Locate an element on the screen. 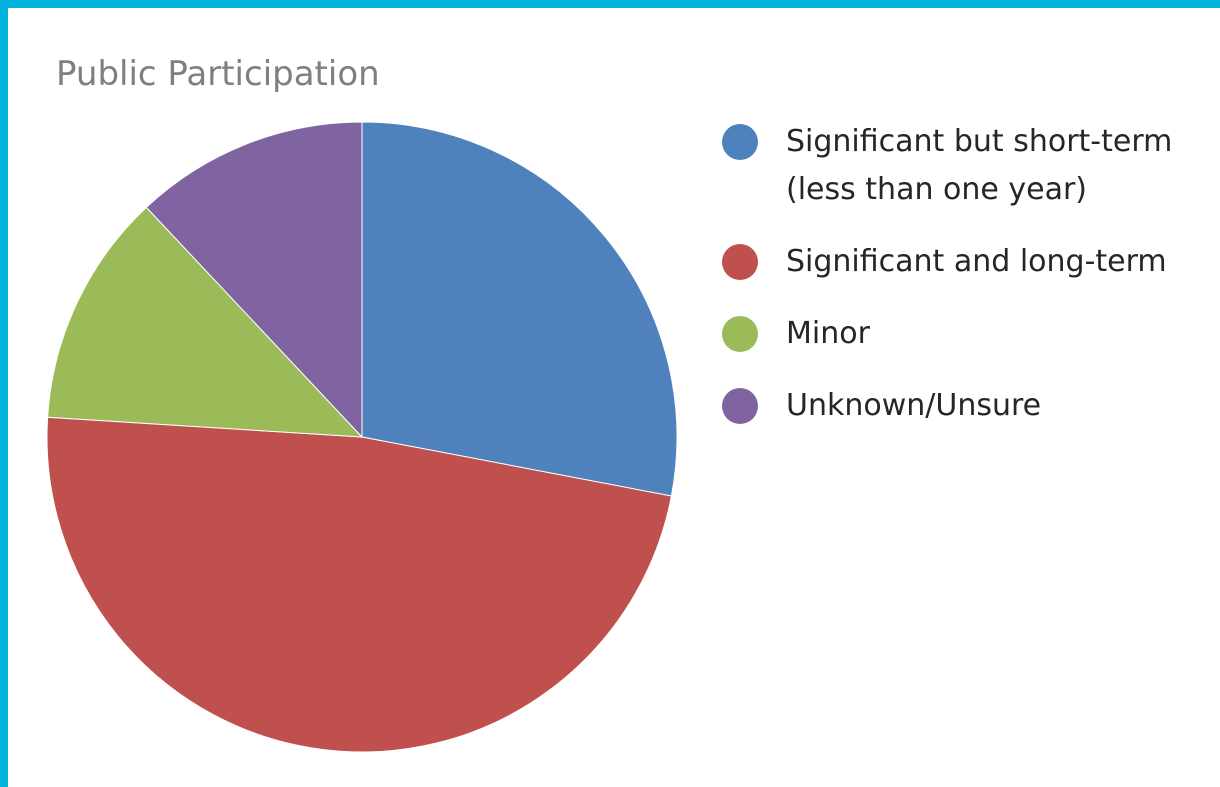 This screenshot has height=787, width=1220. chart-title: Public Participation is located at coordinates (218, 74).